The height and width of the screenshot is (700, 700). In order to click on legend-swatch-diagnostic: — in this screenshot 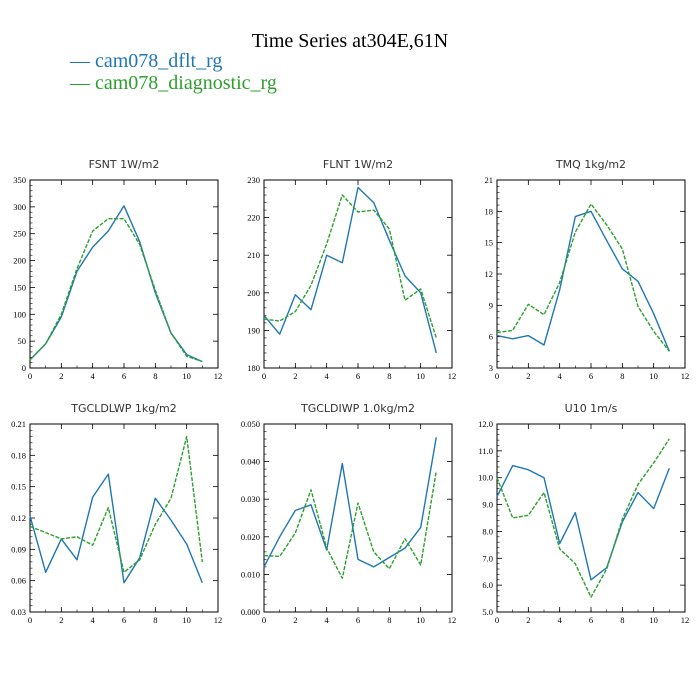, I will do `click(80, 83)`.